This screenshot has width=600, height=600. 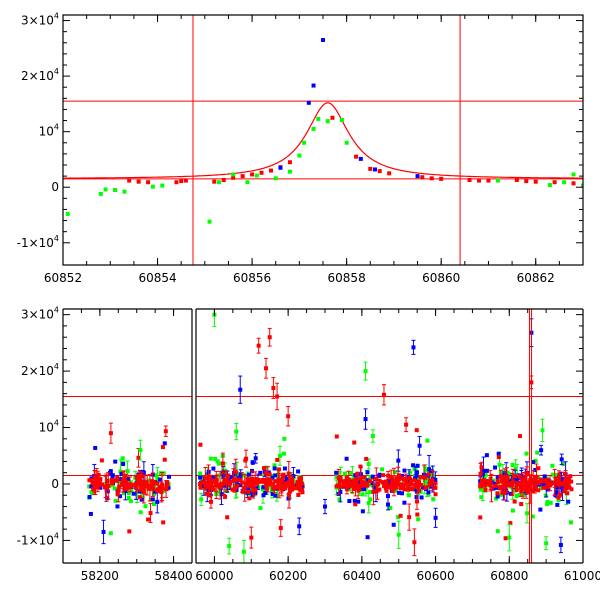 I want to click on series-red, so click(x=351, y=150).